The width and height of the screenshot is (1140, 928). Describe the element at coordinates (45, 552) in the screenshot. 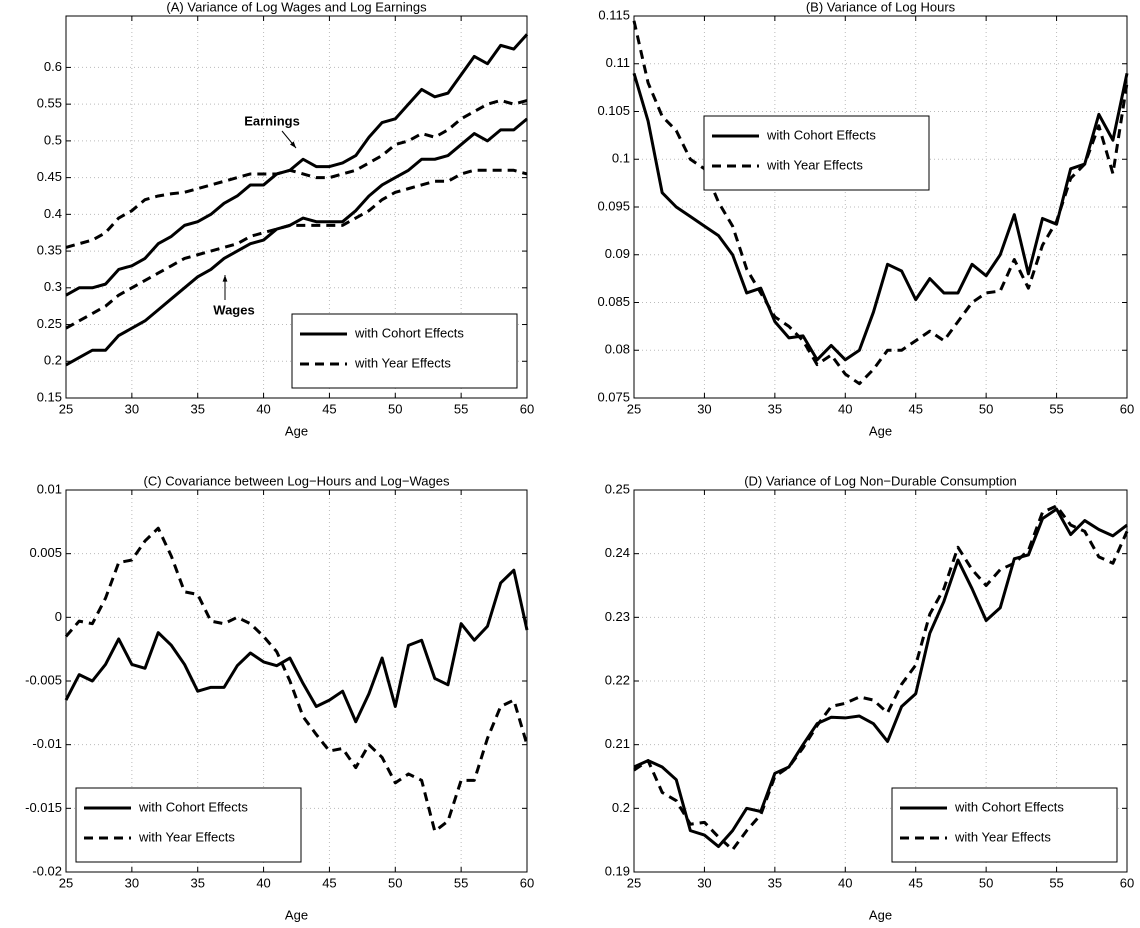

I see `y-tick-label: 0.005` at that location.